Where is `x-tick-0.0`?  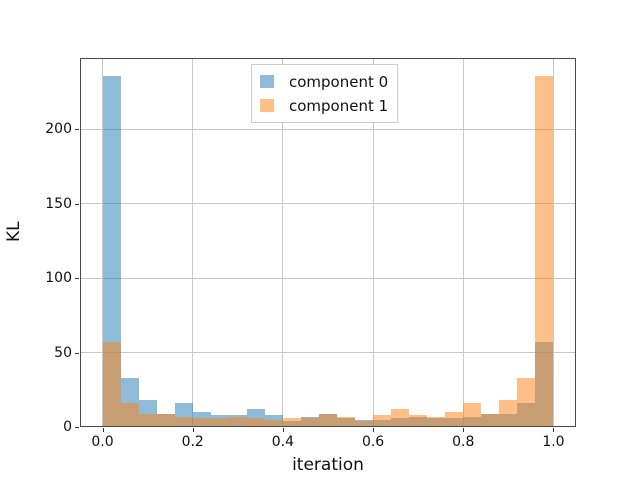 x-tick-0.0 is located at coordinates (103, 430).